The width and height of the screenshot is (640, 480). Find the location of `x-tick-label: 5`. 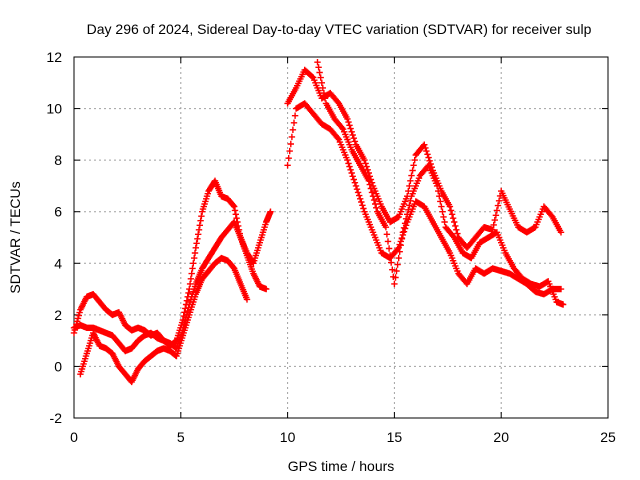

x-tick-label: 5 is located at coordinates (181, 437).